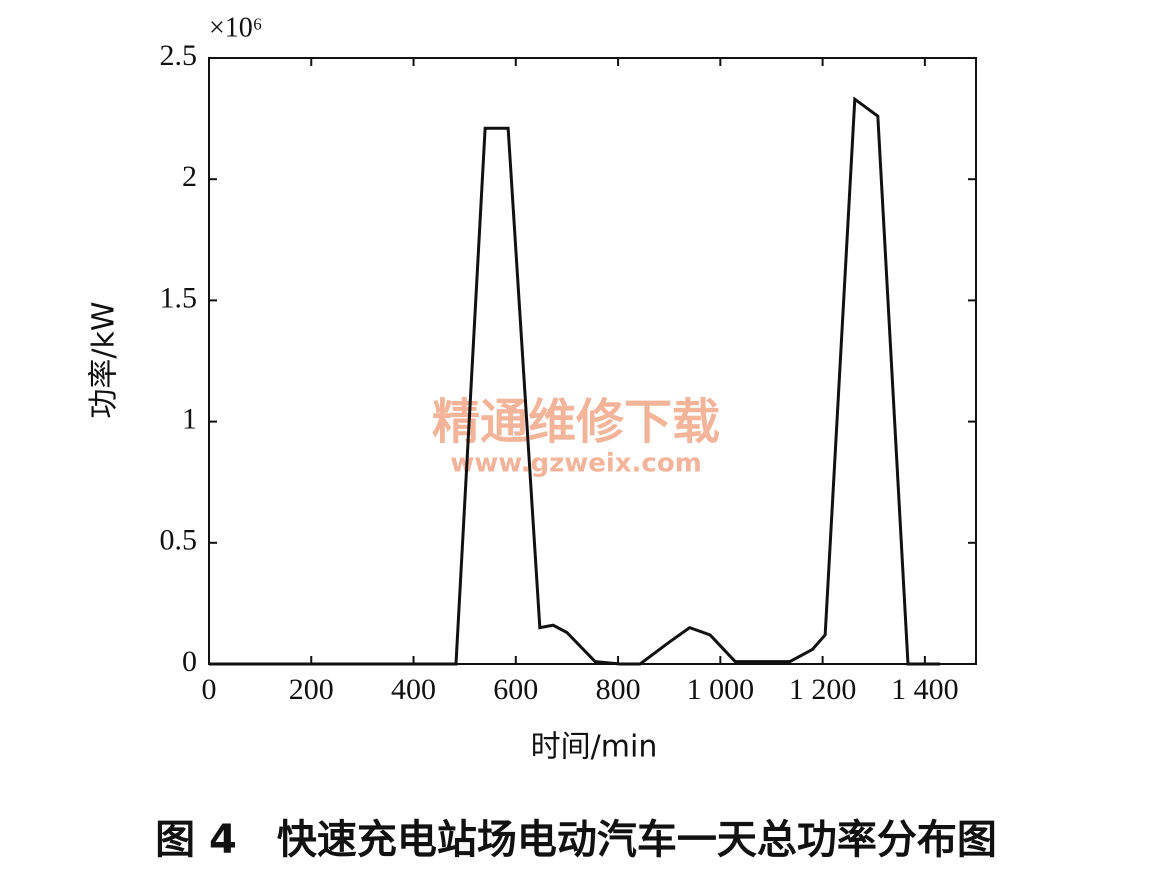 The height and width of the screenshot is (871, 1153). What do you see at coordinates (594, 747) in the screenshot?
I see `x-axis-label: 时间/min` at bounding box center [594, 747].